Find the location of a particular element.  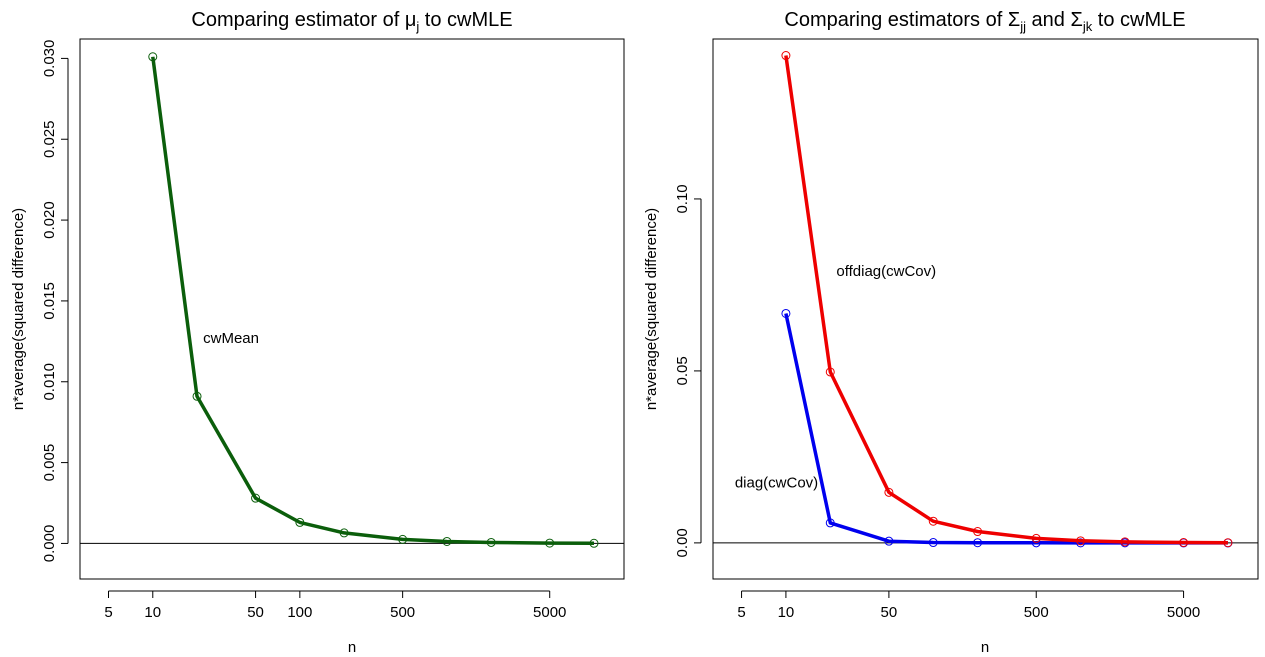

right-x-tick-label: 5 is located at coordinates (741, 612).